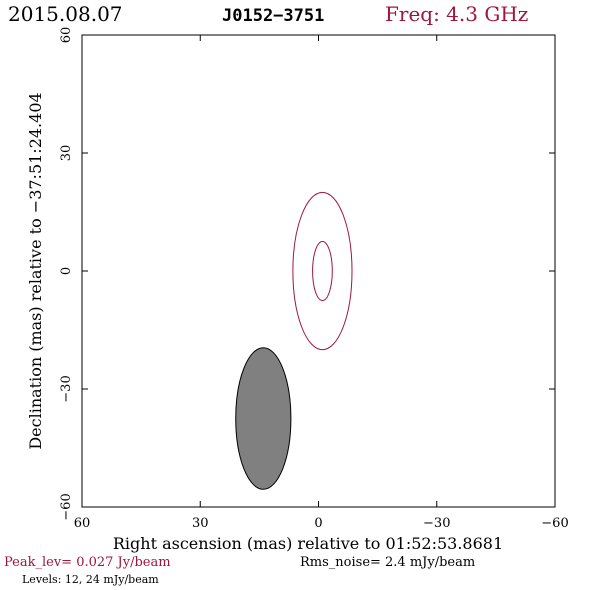  I want to click on x-tick-label: −30, so click(436, 523).